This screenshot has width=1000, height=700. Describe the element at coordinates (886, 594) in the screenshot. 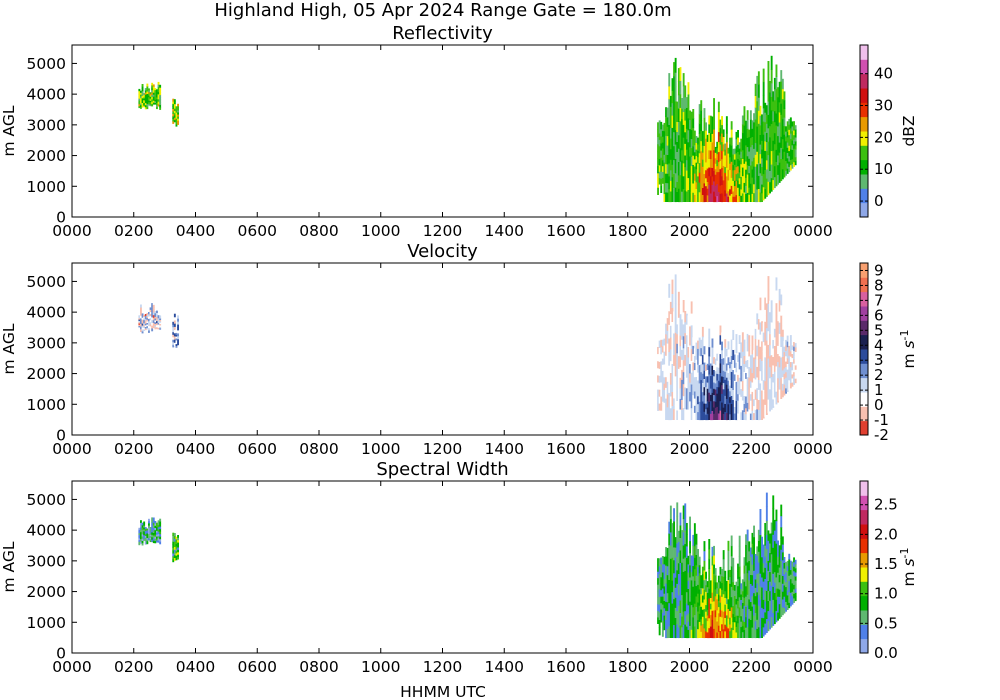

I see `colorbar-tick-label: 1.0` at that location.